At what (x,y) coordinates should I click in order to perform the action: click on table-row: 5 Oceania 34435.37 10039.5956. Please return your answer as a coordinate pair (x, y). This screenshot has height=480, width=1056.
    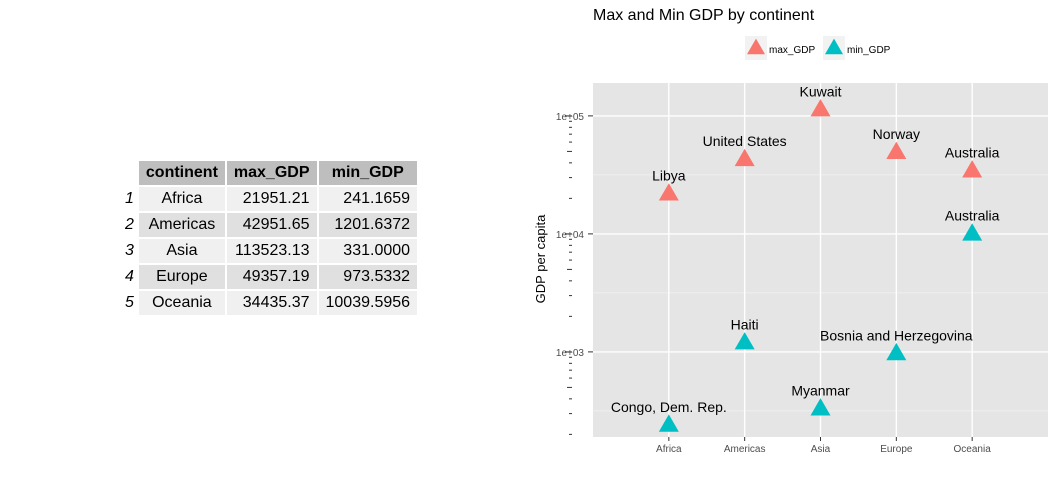
    Looking at the image, I should click on (270, 303).